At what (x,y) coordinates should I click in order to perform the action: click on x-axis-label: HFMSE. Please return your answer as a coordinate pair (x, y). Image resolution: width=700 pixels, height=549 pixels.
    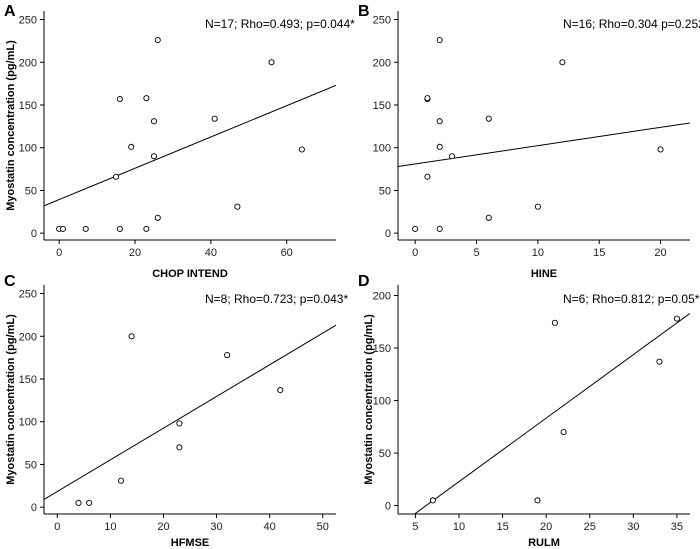
    Looking at the image, I should click on (190, 543).